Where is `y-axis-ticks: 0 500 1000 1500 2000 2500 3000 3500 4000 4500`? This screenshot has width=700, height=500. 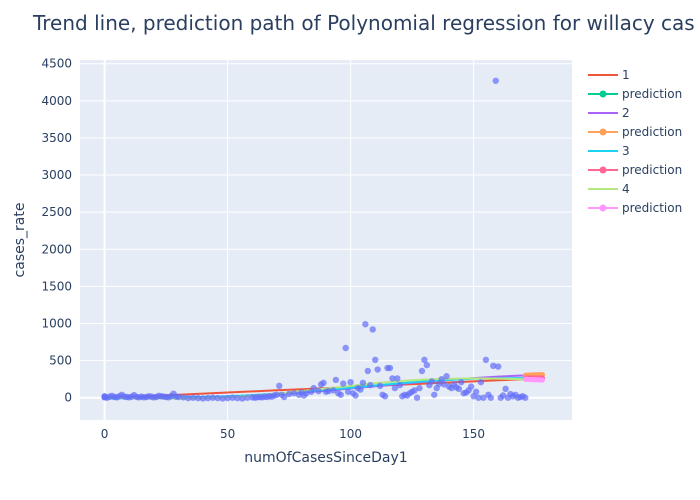 y-axis-ticks: 0 500 1000 1500 2000 2500 3000 3500 4000 4500 is located at coordinates (56, 231).